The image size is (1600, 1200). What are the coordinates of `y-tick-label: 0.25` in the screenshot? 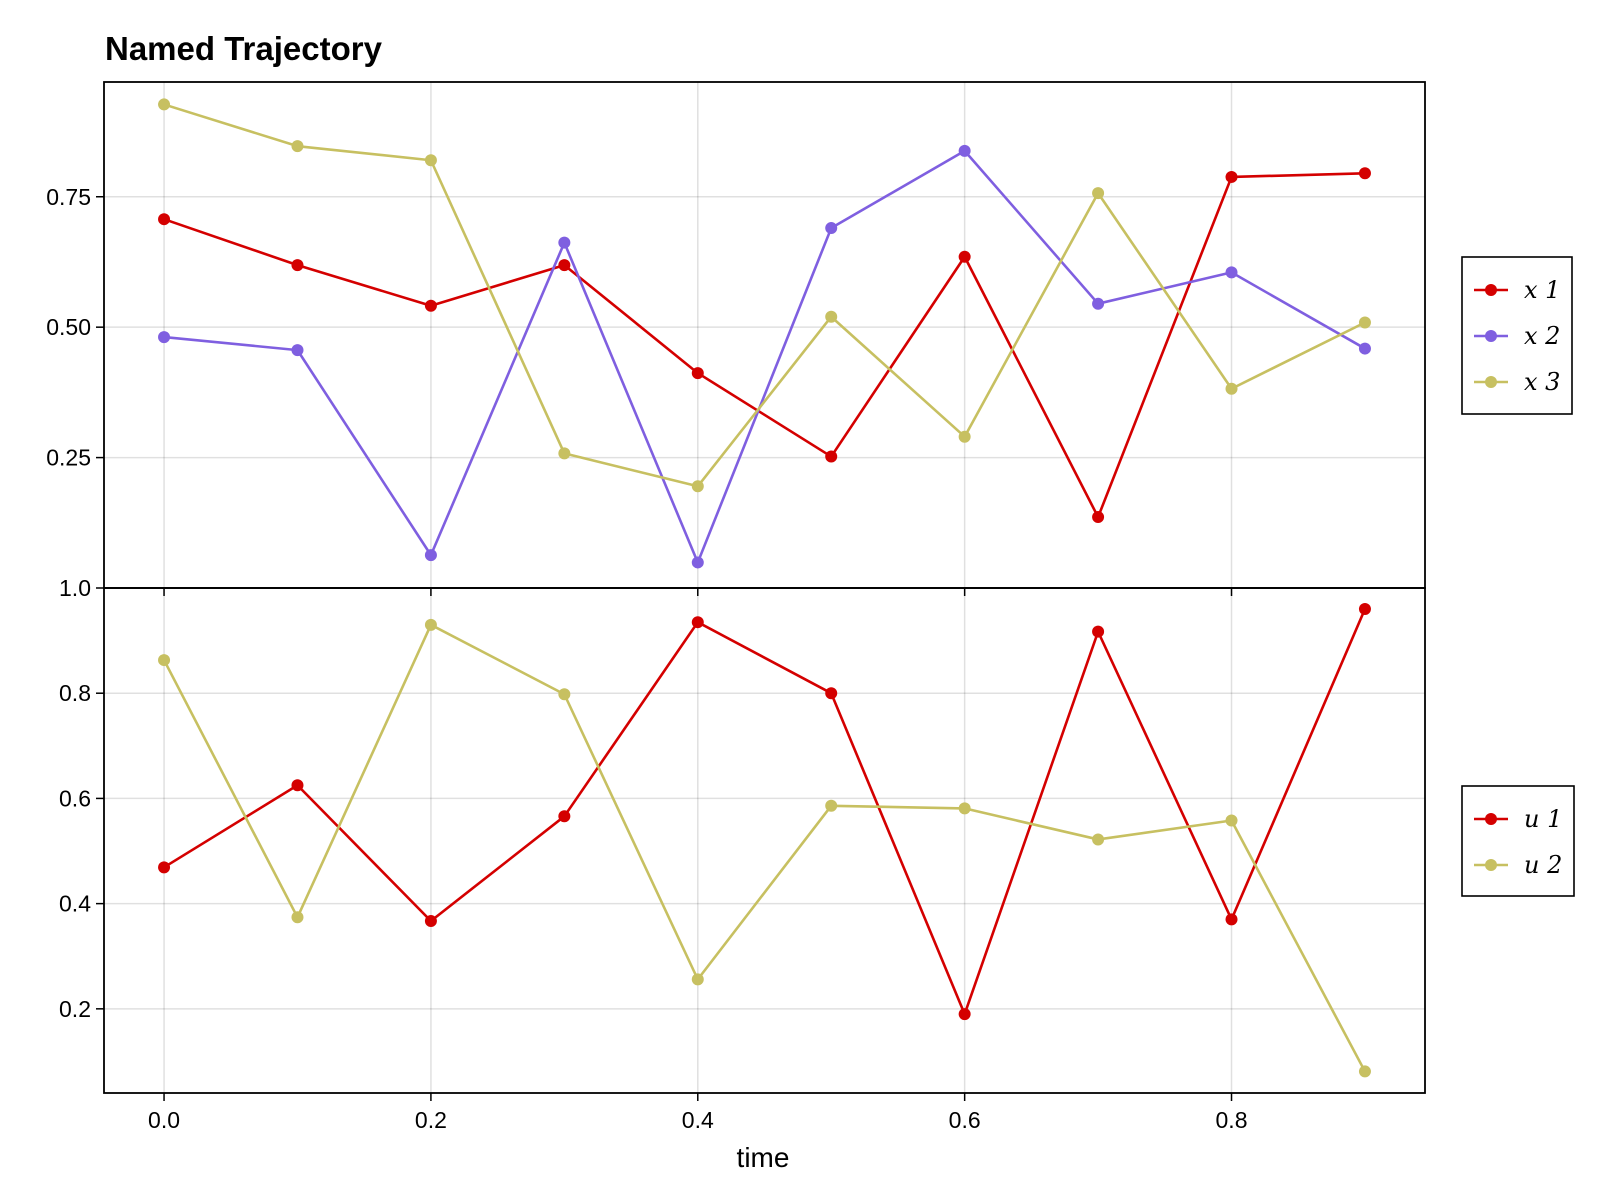 It's located at (68, 458).